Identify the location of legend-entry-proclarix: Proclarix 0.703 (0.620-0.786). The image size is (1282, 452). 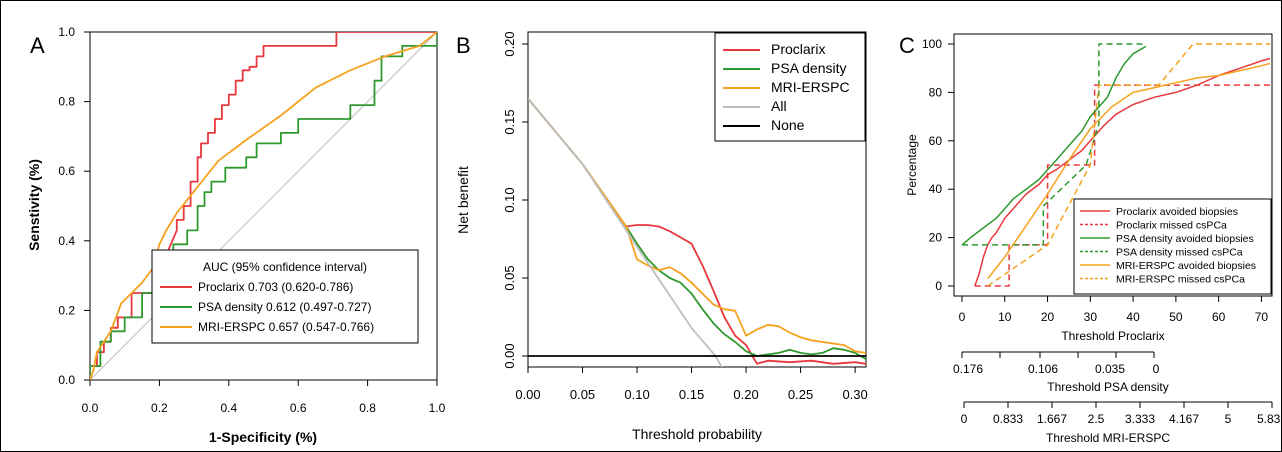
(275, 287).